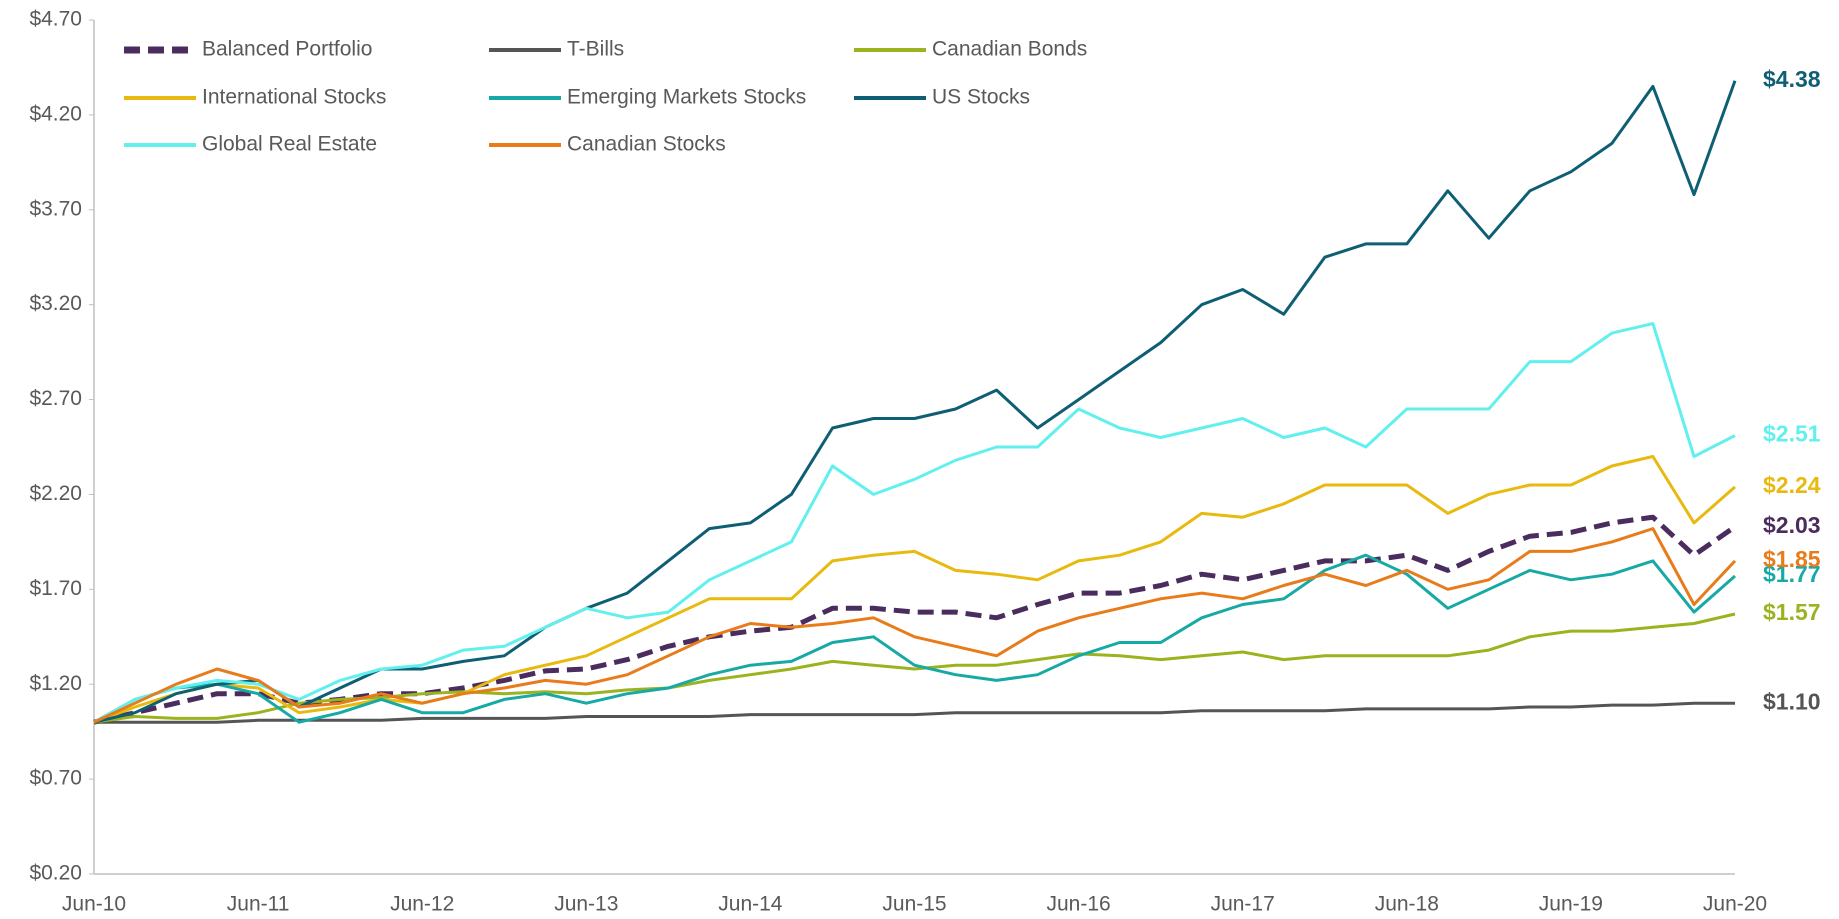 This screenshot has width=1839, height=919. What do you see at coordinates (258, 903) in the screenshot?
I see `x-tick-label: Jun-11` at bounding box center [258, 903].